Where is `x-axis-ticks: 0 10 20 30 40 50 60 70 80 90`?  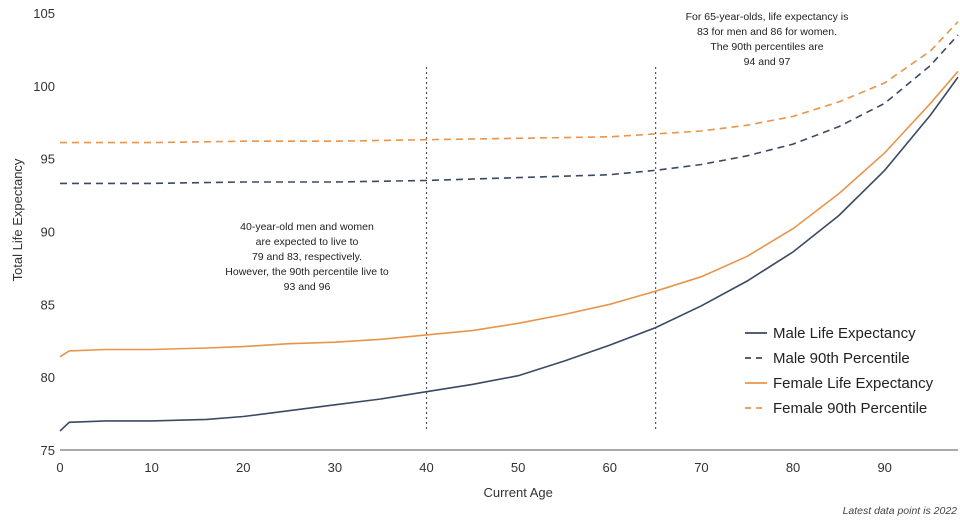
x-axis-ticks: 0 10 20 30 40 50 60 70 80 90 is located at coordinates (474, 467).